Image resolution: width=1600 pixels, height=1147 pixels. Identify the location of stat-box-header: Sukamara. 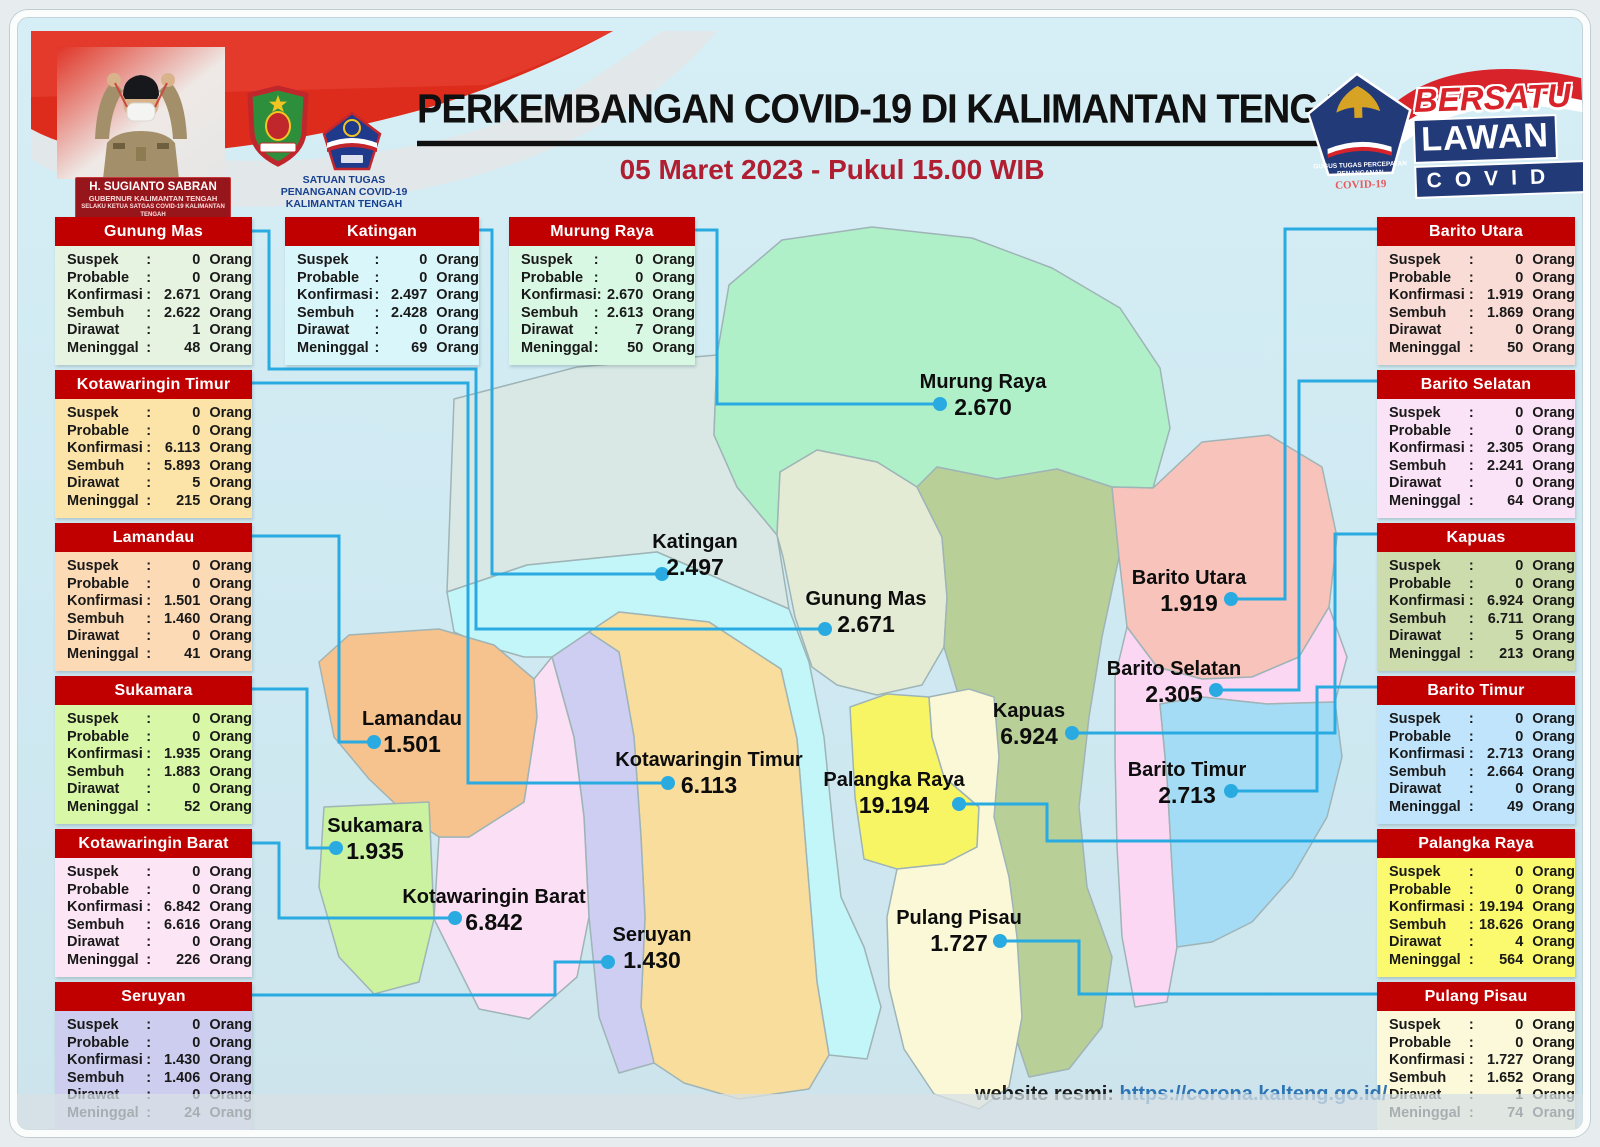
(153, 690).